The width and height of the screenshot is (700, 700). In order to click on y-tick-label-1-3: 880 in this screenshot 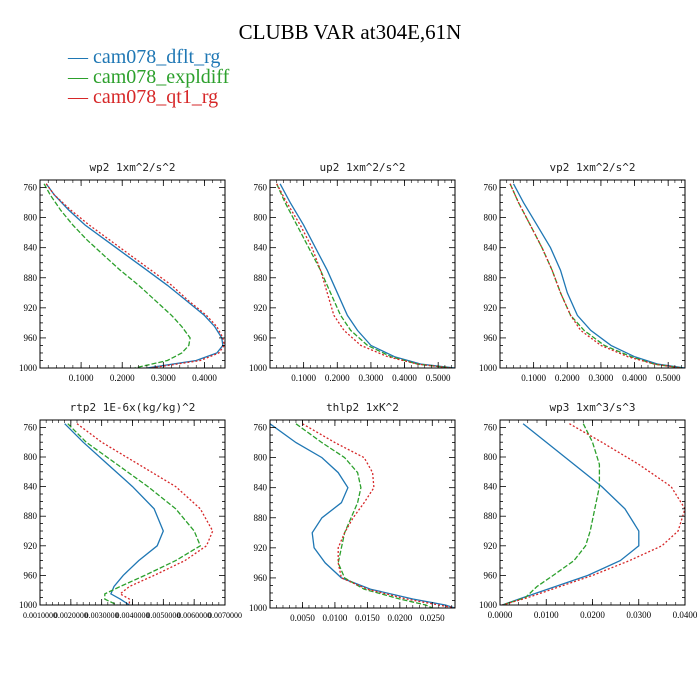, I will do `click(261, 278)`.